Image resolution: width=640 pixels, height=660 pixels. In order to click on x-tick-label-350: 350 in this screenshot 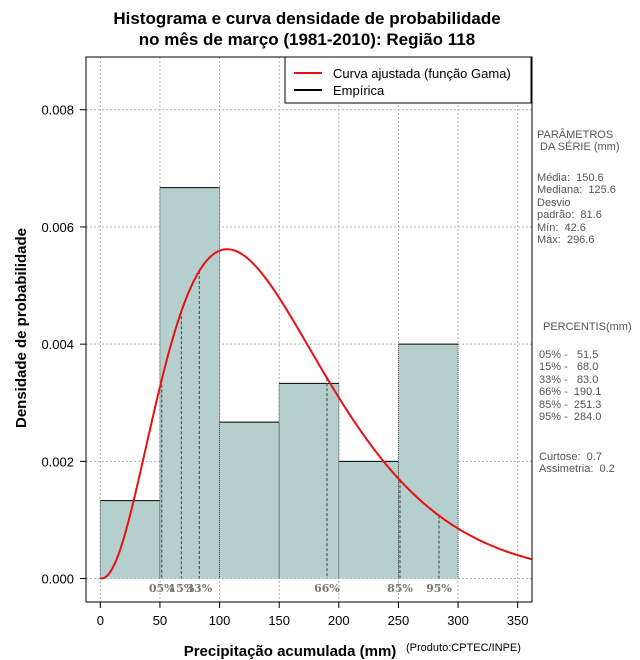, I will do `click(518, 620)`.